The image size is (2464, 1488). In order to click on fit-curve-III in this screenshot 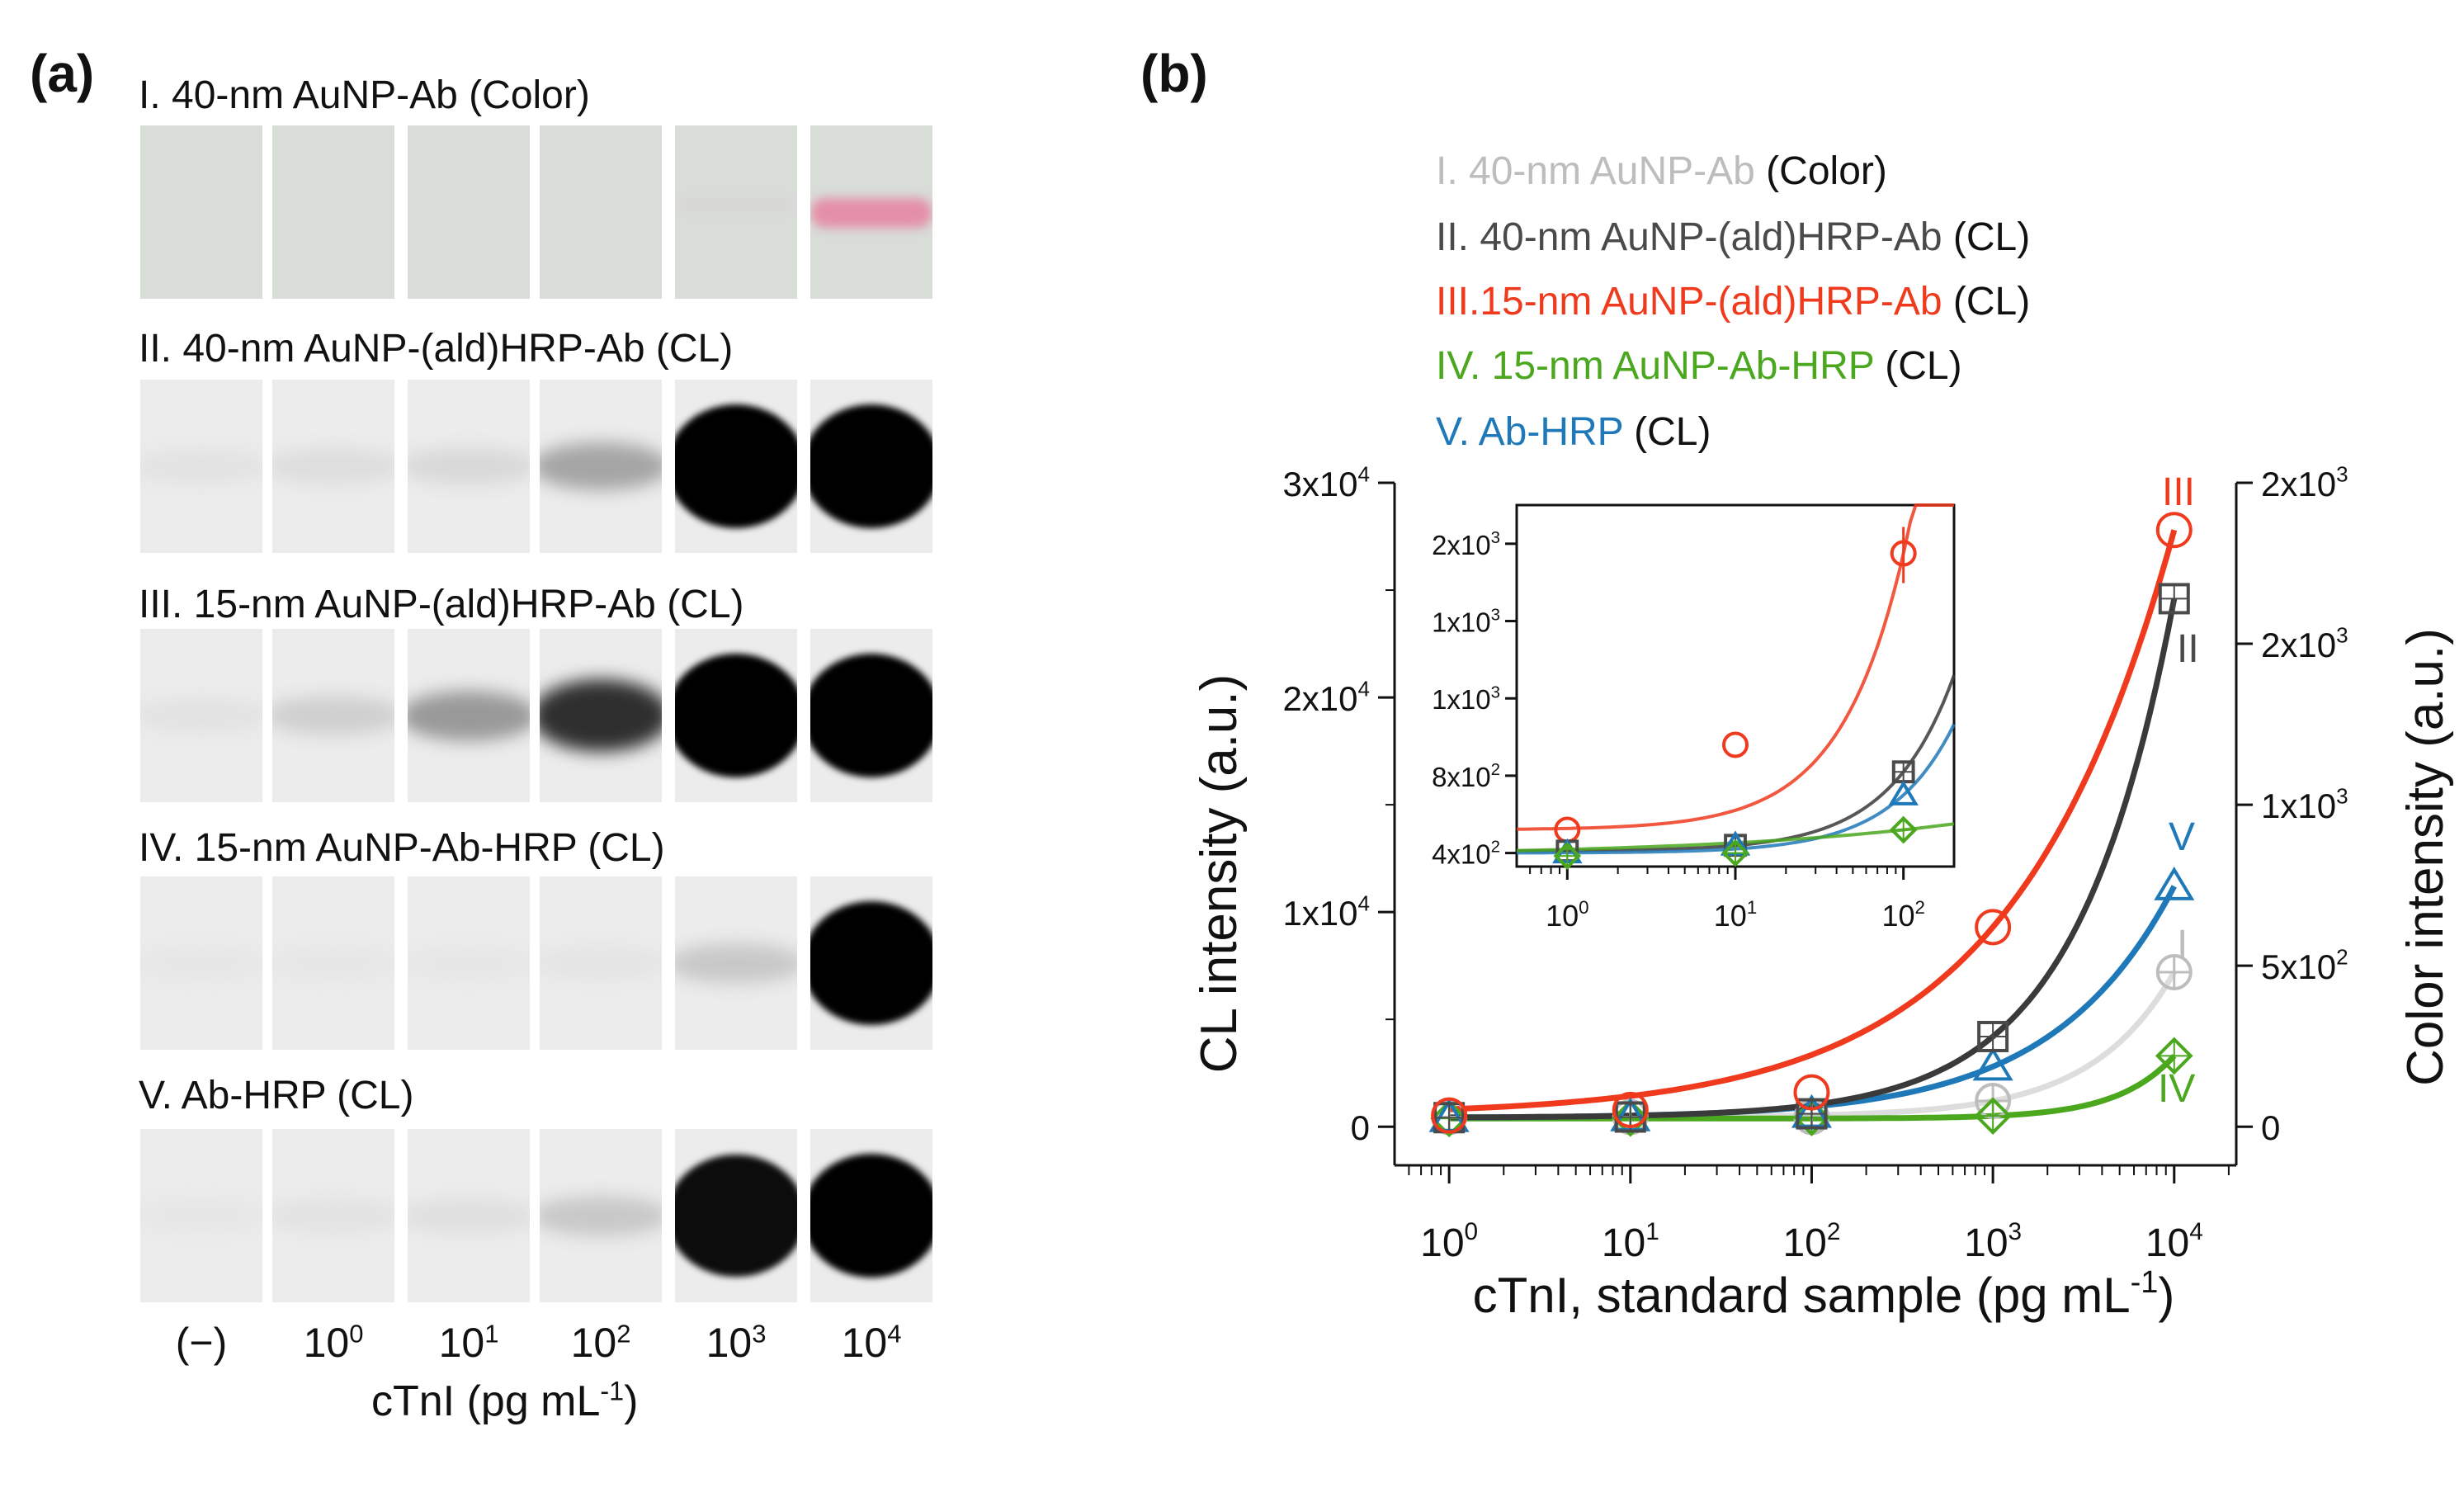, I will do `click(1813, 821)`.